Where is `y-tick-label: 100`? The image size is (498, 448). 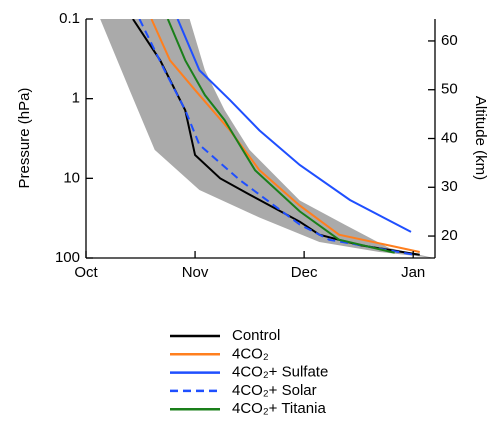 y-tick-label: 100 is located at coordinates (67, 257).